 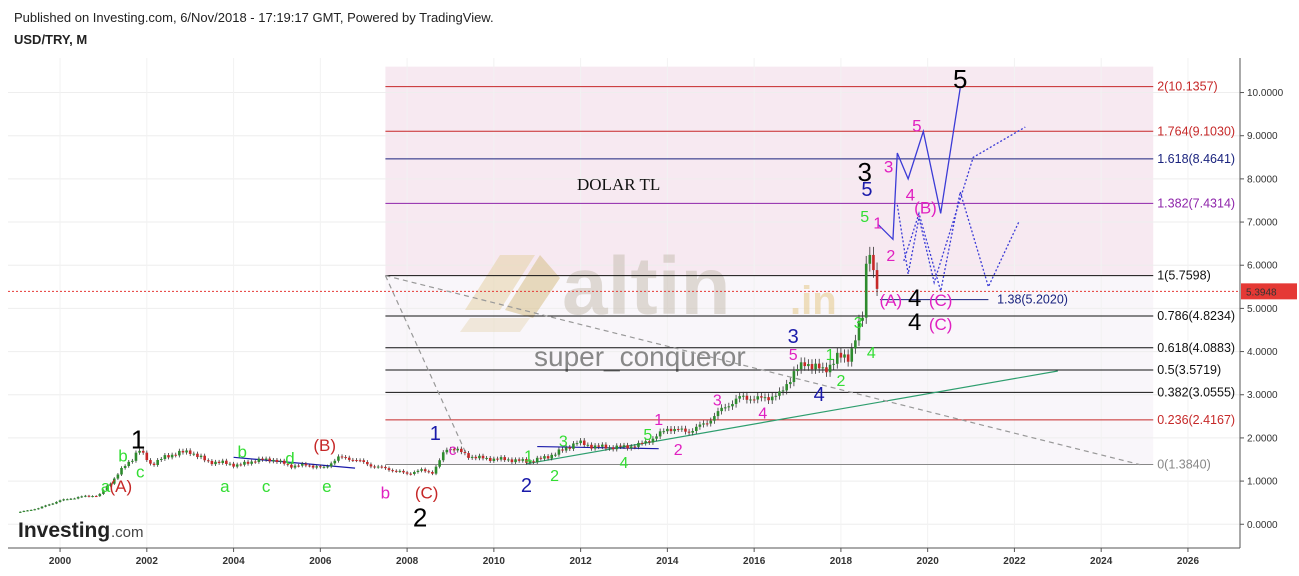 What do you see at coordinates (233, 561) in the screenshot?
I see `x-tick-label: 2004` at bounding box center [233, 561].